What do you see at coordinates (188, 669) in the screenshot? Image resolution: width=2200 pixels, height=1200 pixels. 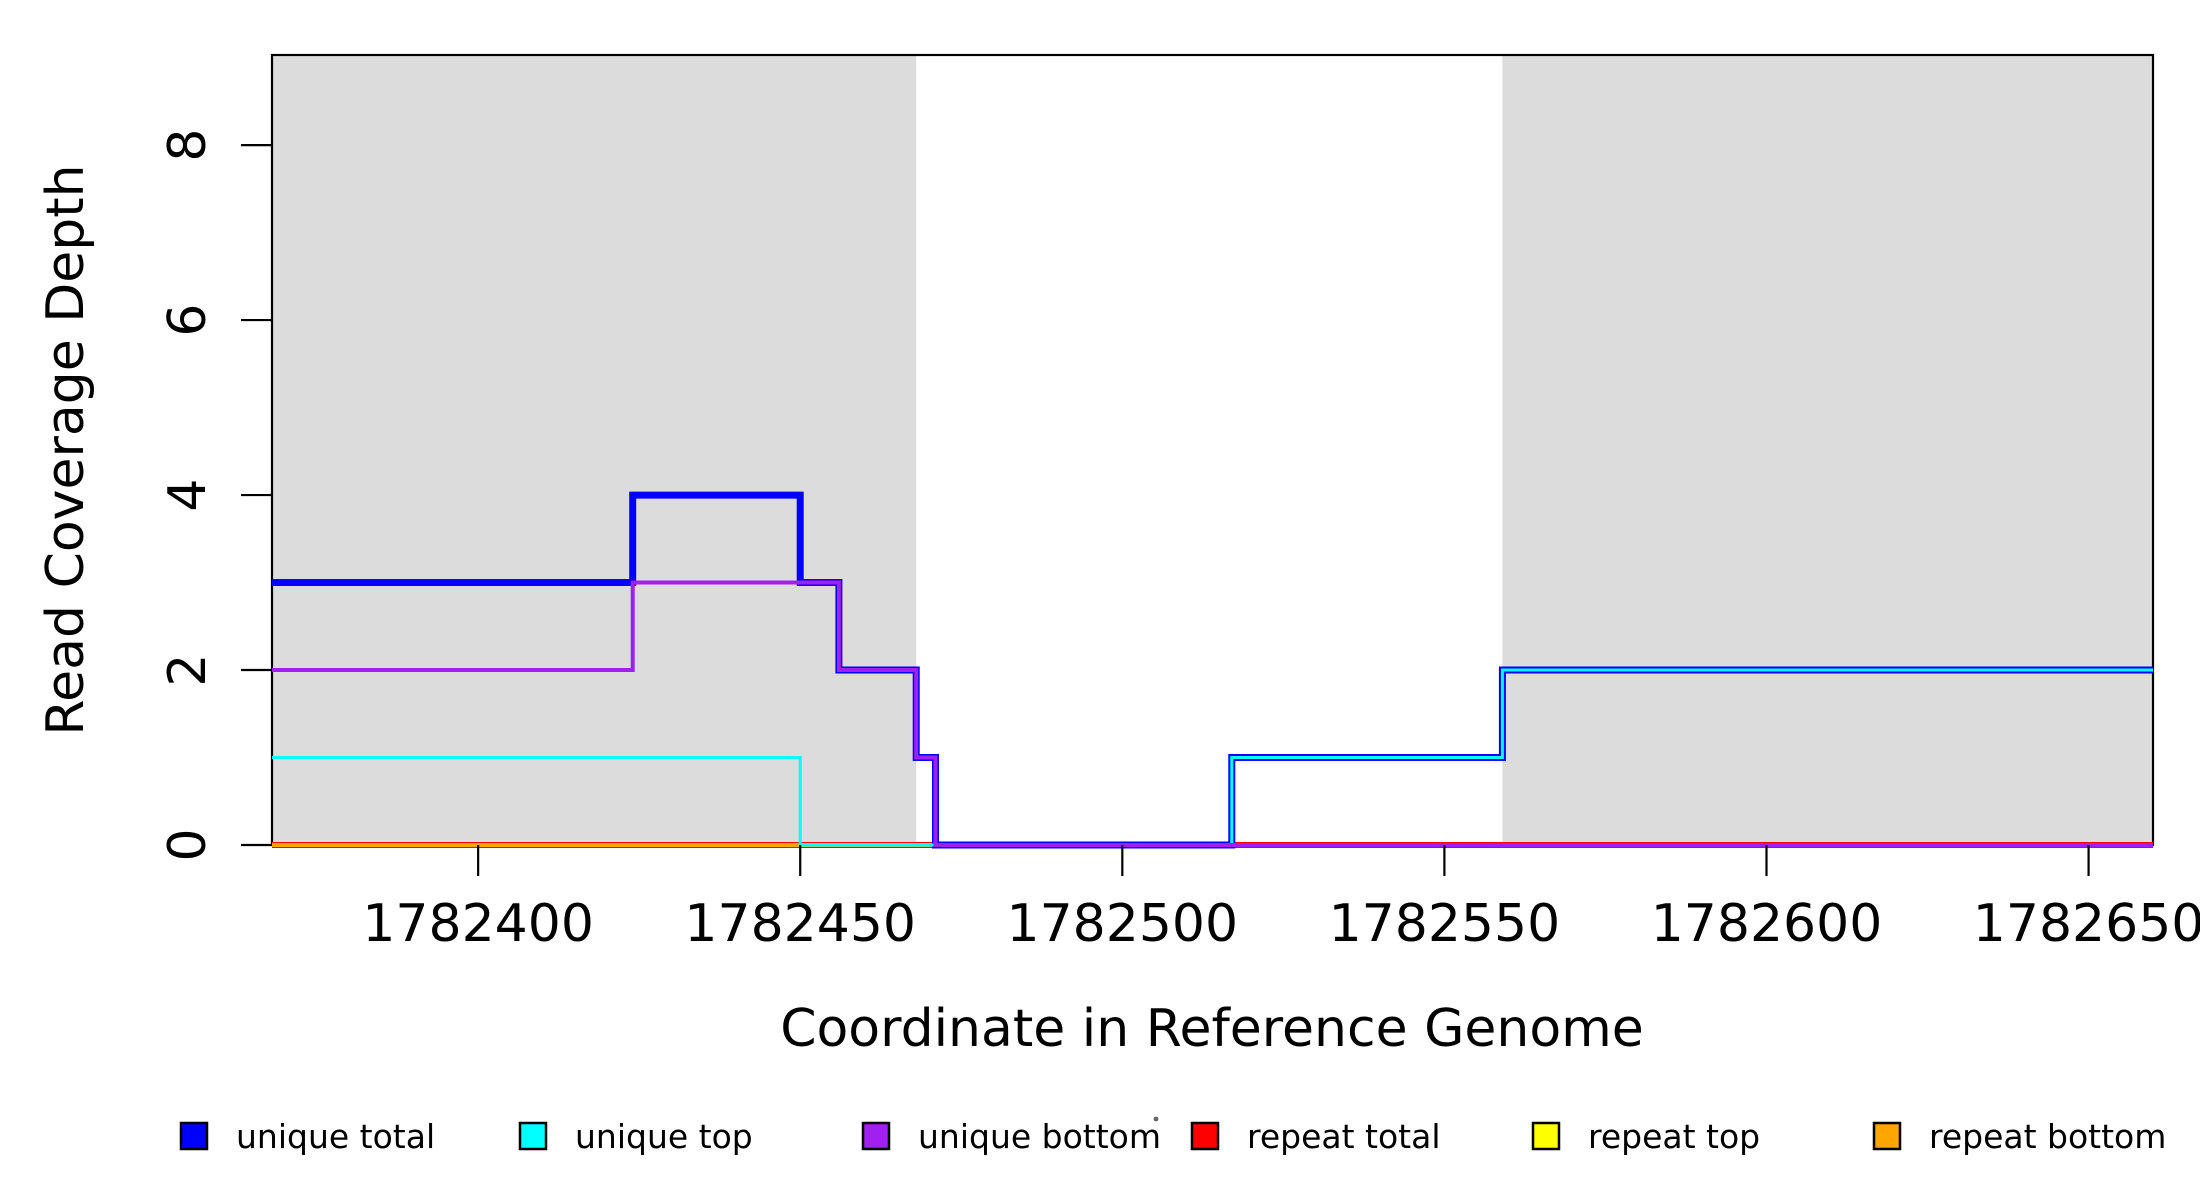 I see `y-tick-label: 2` at bounding box center [188, 669].